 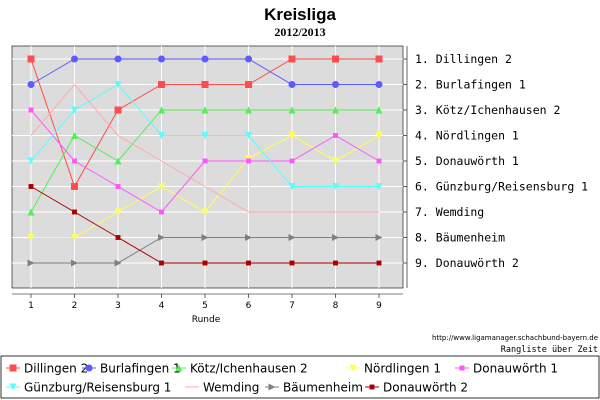 What do you see at coordinates (292, 306) in the screenshot?
I see `x-tick-label: 7` at bounding box center [292, 306].